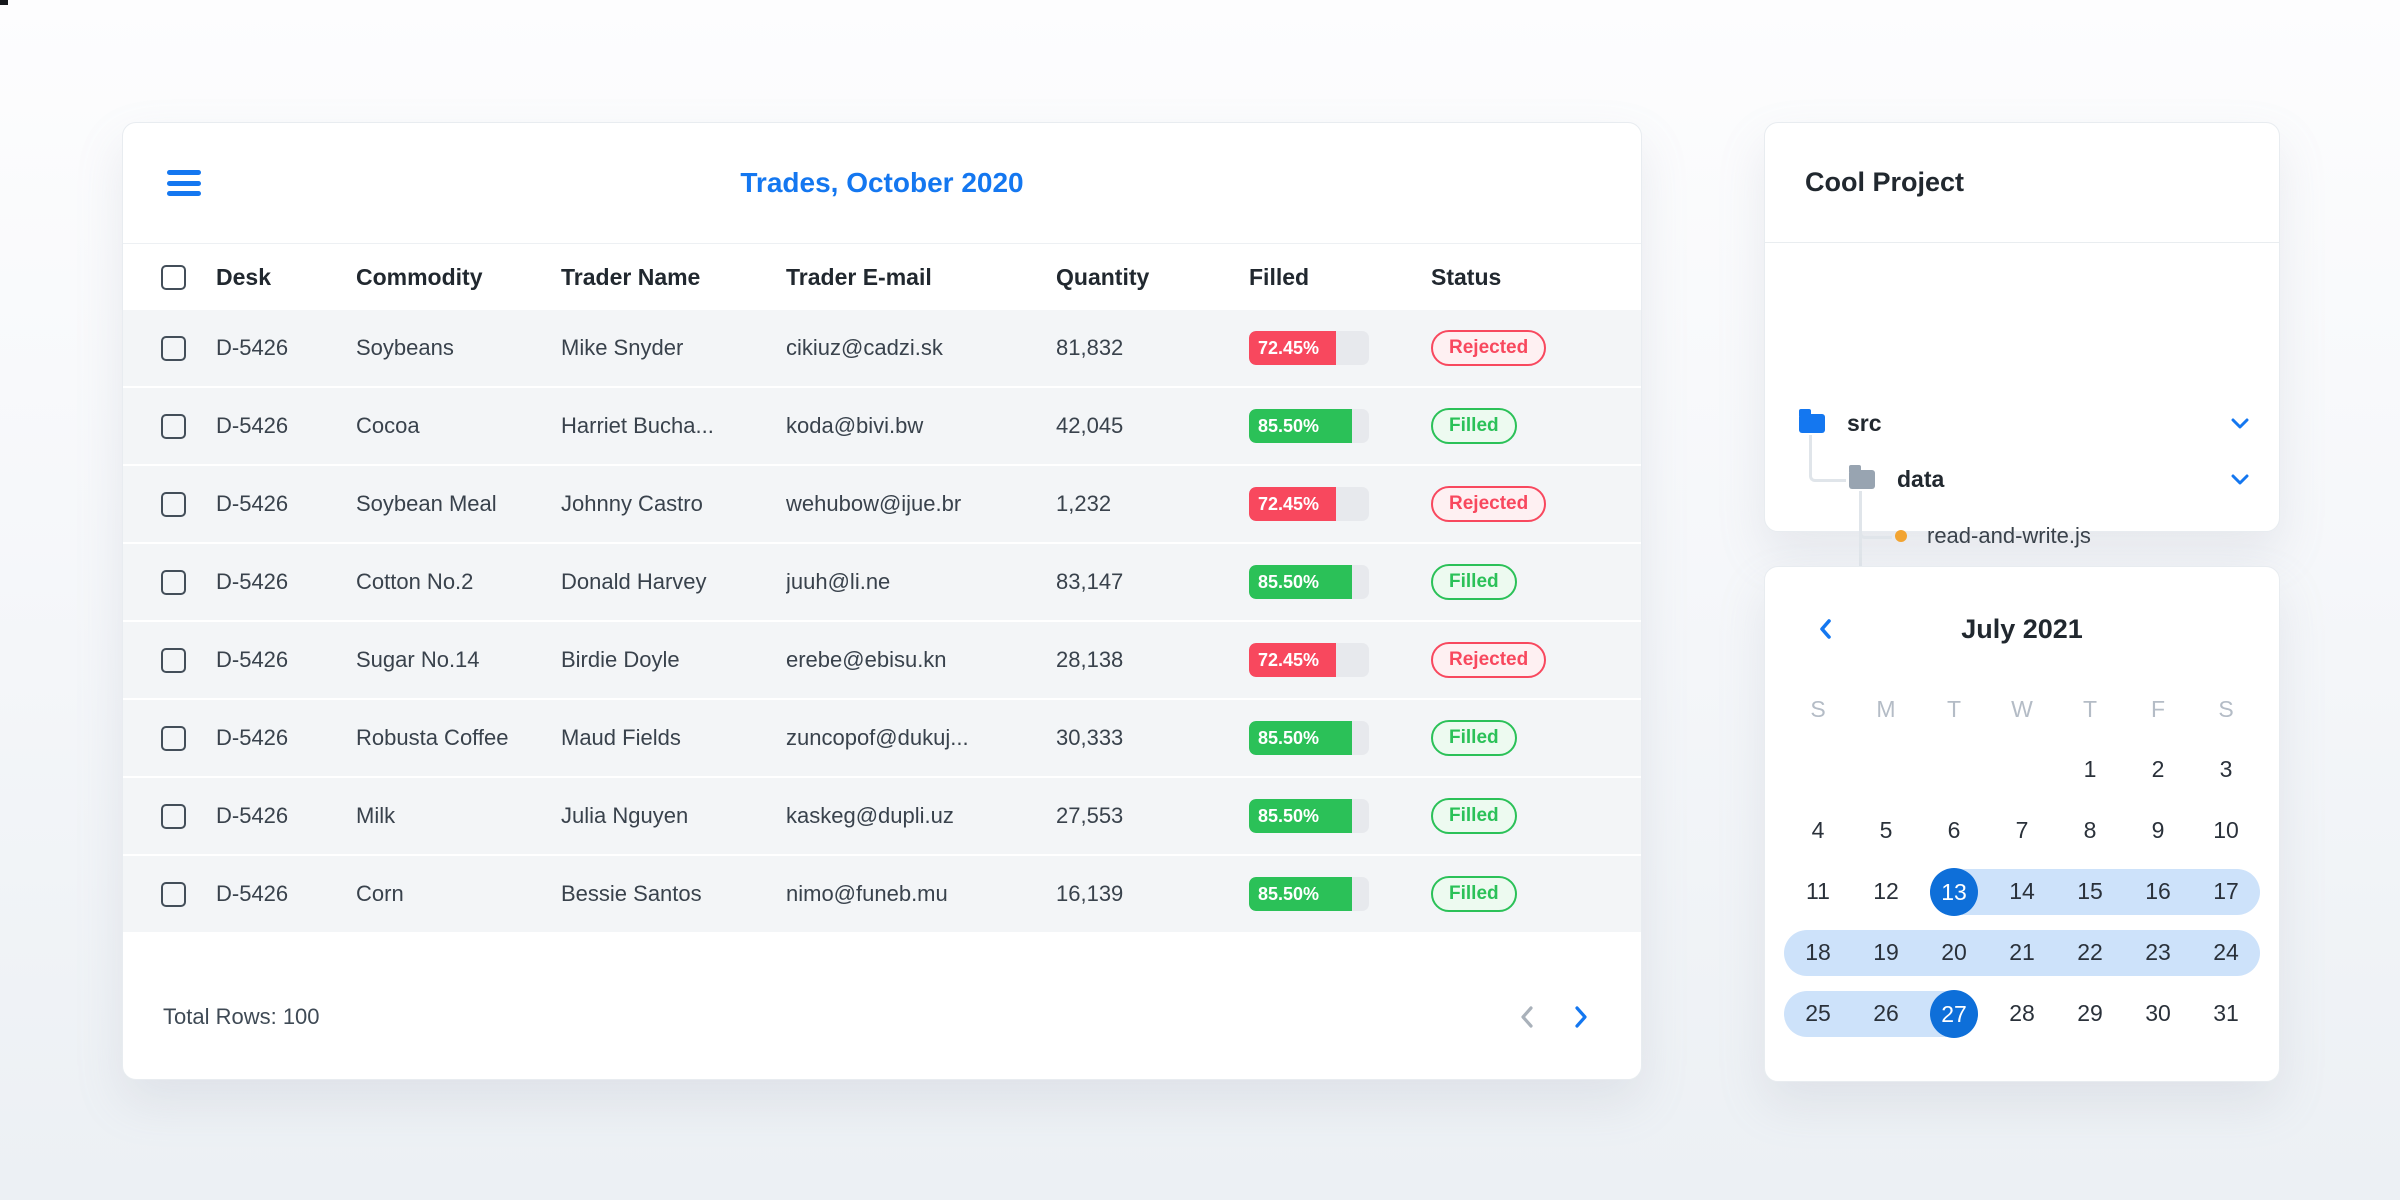 The image size is (2400, 1200). Describe the element at coordinates (1954, 952) in the screenshot. I see `calendar-day: 20` at that location.